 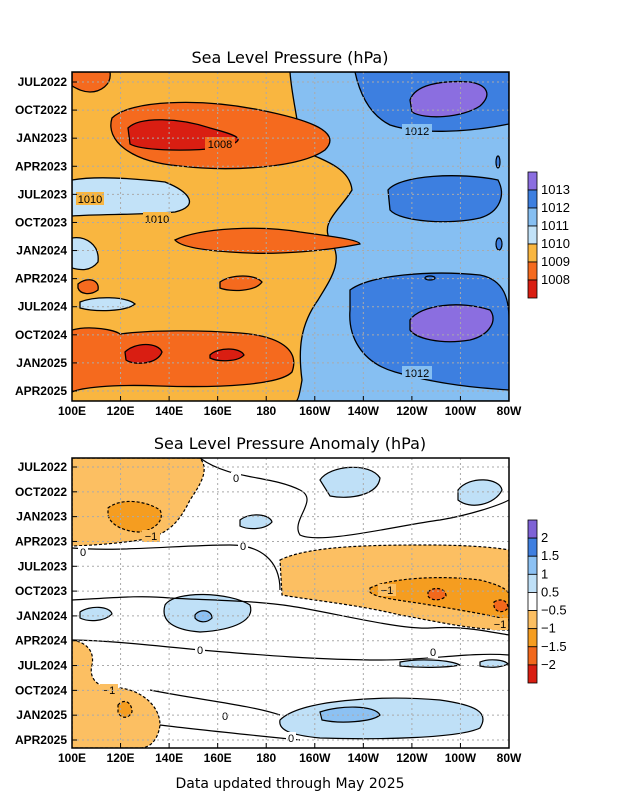 I want to click on colorbar-label: −0.5, so click(x=554, y=610).